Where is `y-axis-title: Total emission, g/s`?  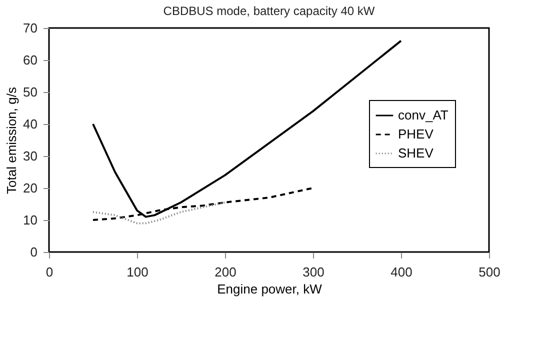 y-axis-title: Total emission, g/s is located at coordinates (12, 140).